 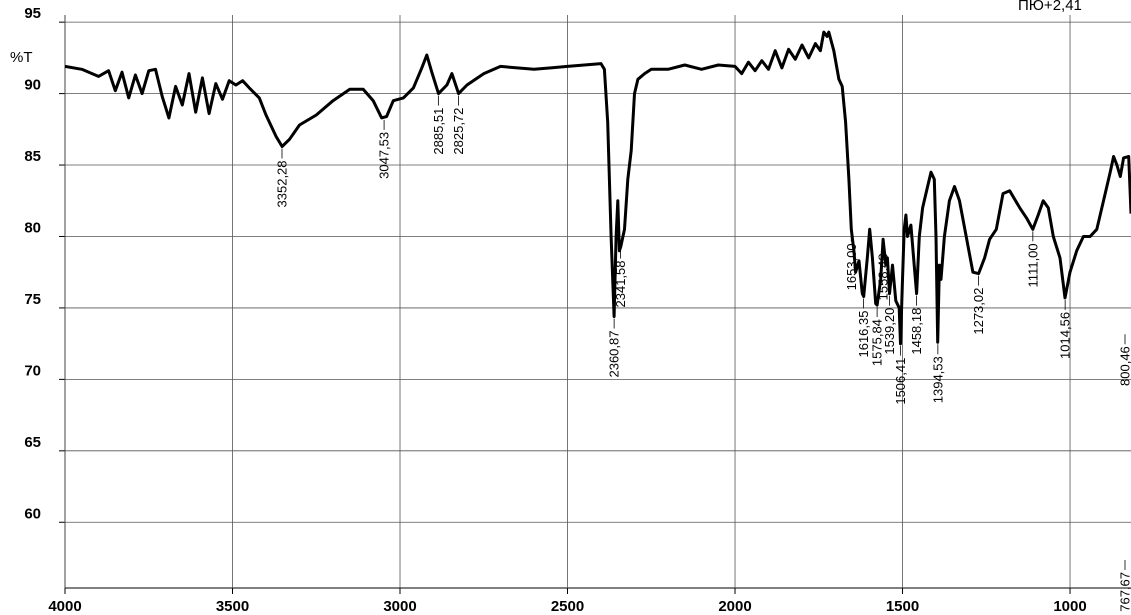 What do you see at coordinates (937, 379) in the screenshot?
I see `peak-label: 1394,53` at bounding box center [937, 379].